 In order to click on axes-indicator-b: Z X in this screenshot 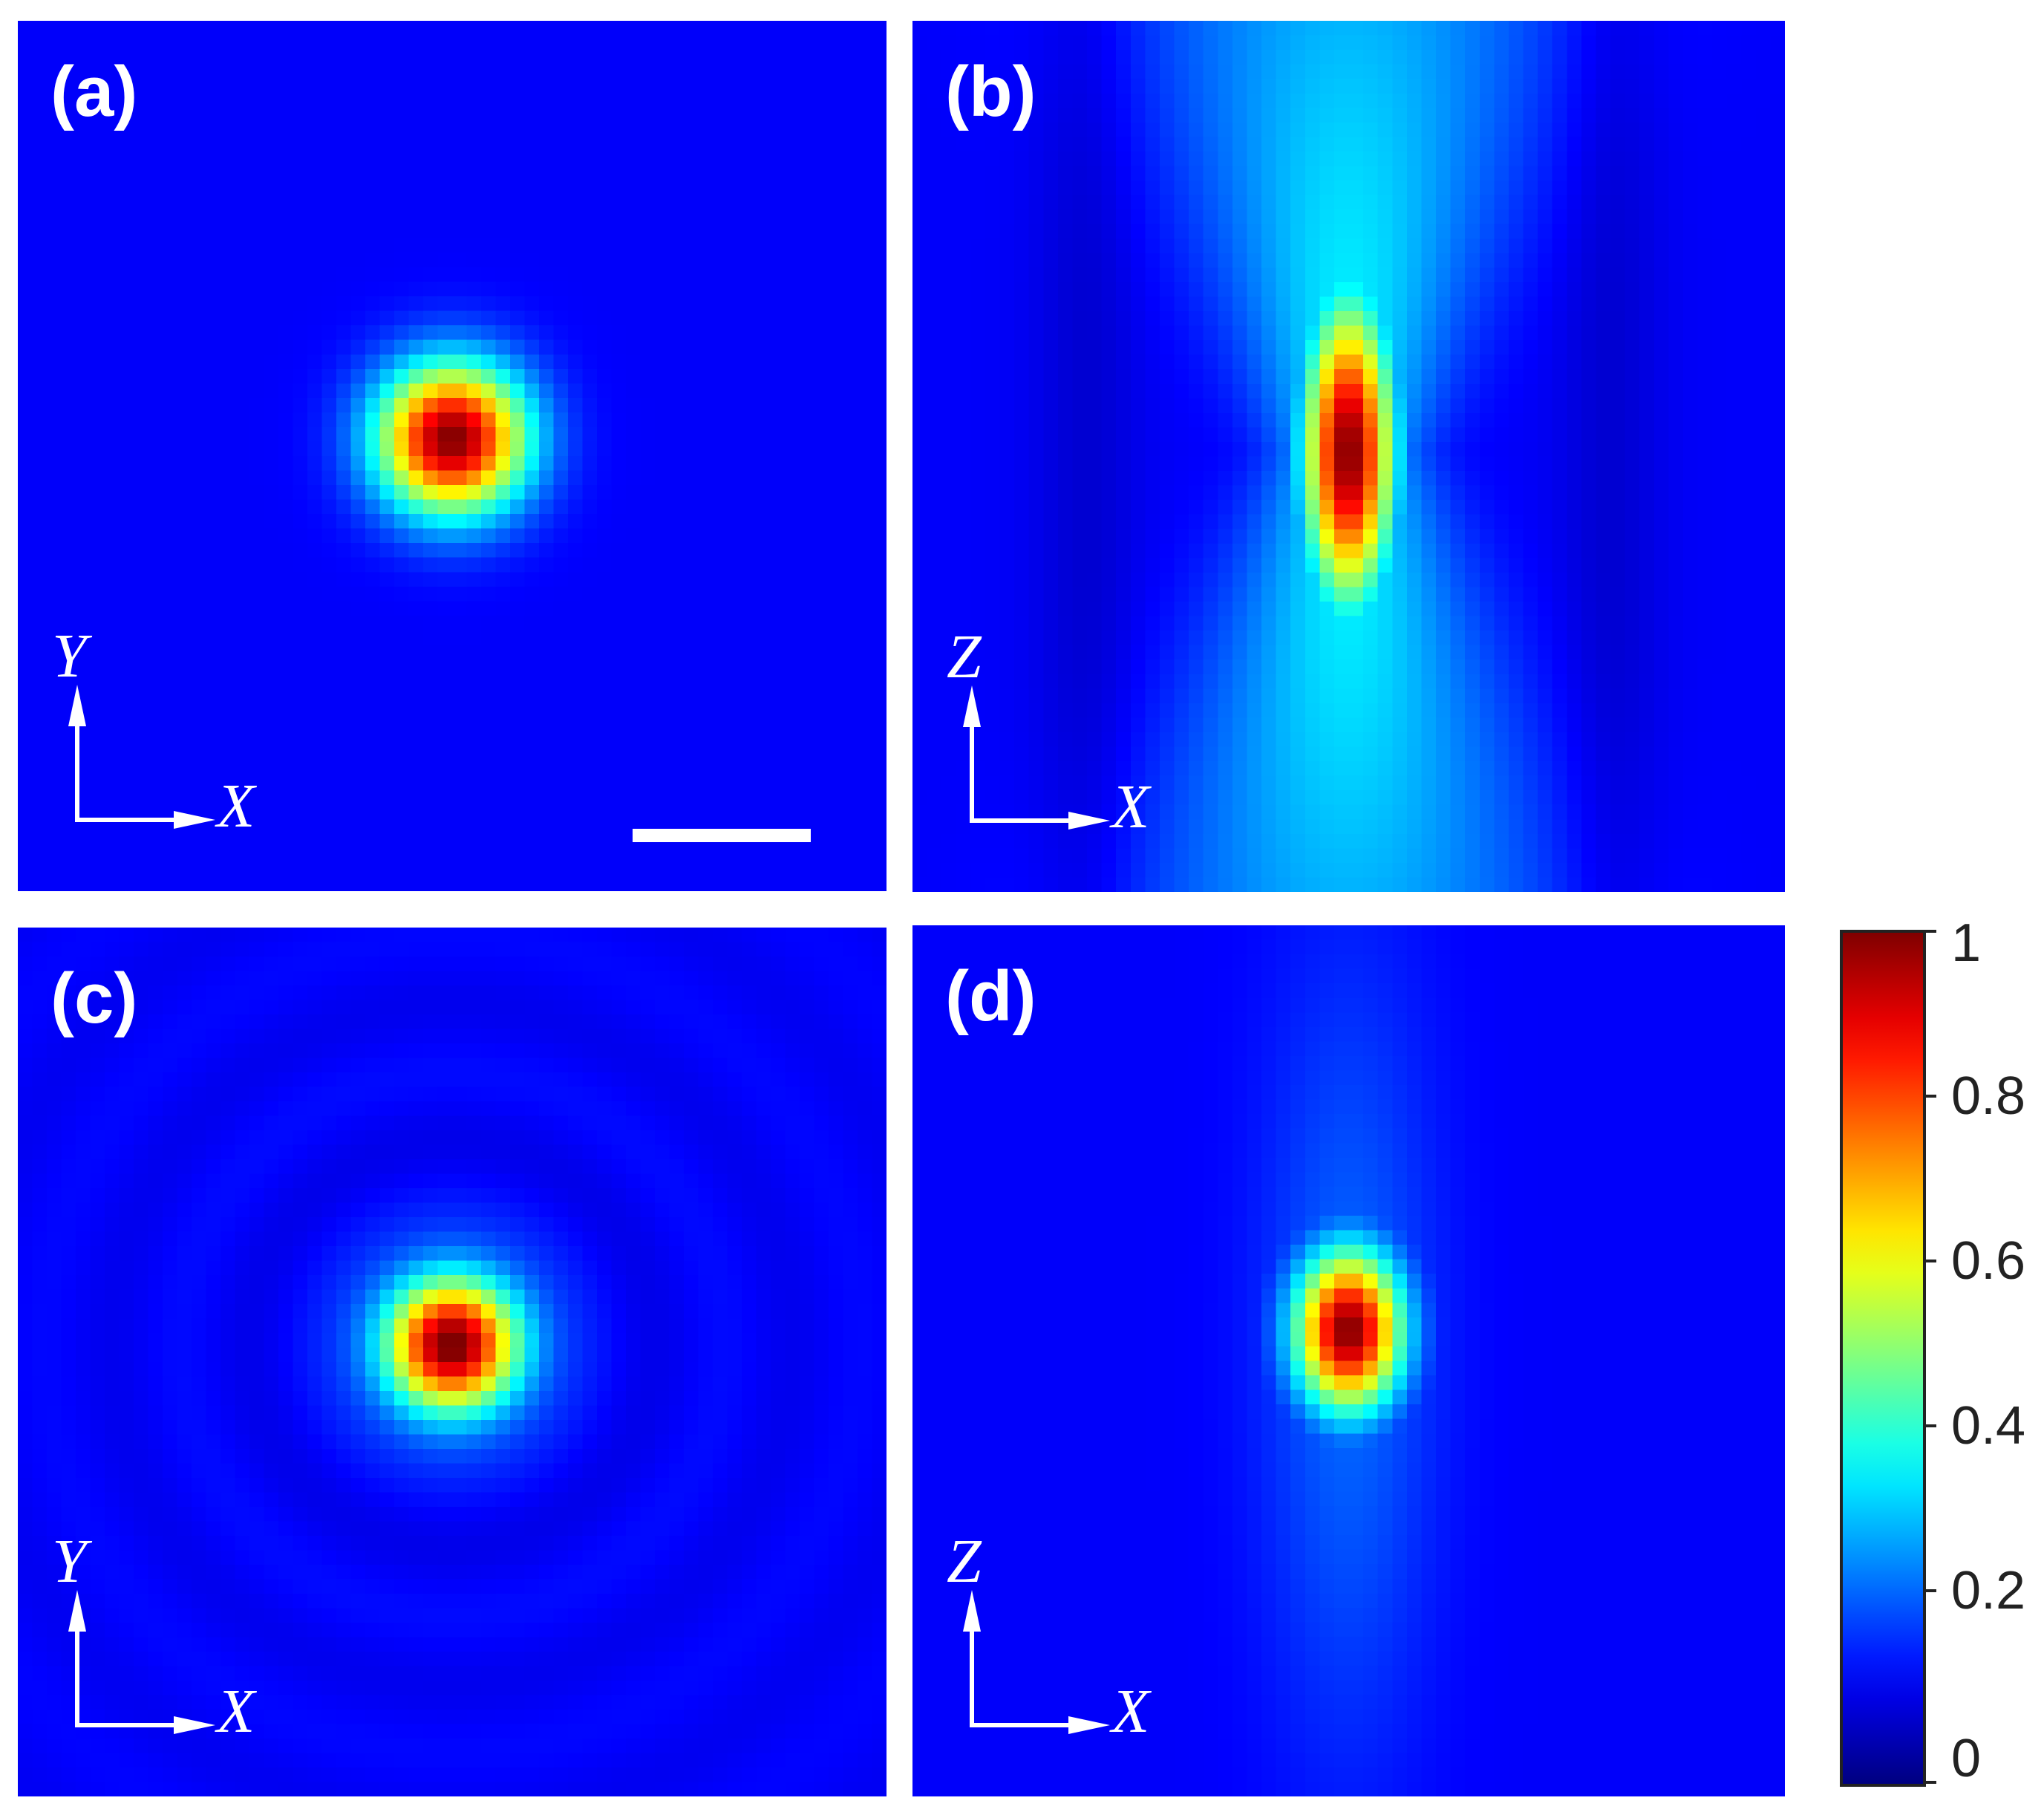, I will do `click(1049, 737)`.